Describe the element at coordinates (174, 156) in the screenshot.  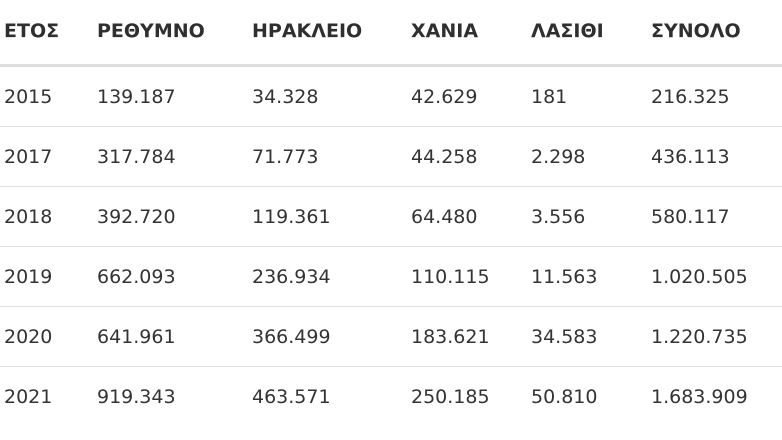
I see `table-cell: 317.784` at that location.